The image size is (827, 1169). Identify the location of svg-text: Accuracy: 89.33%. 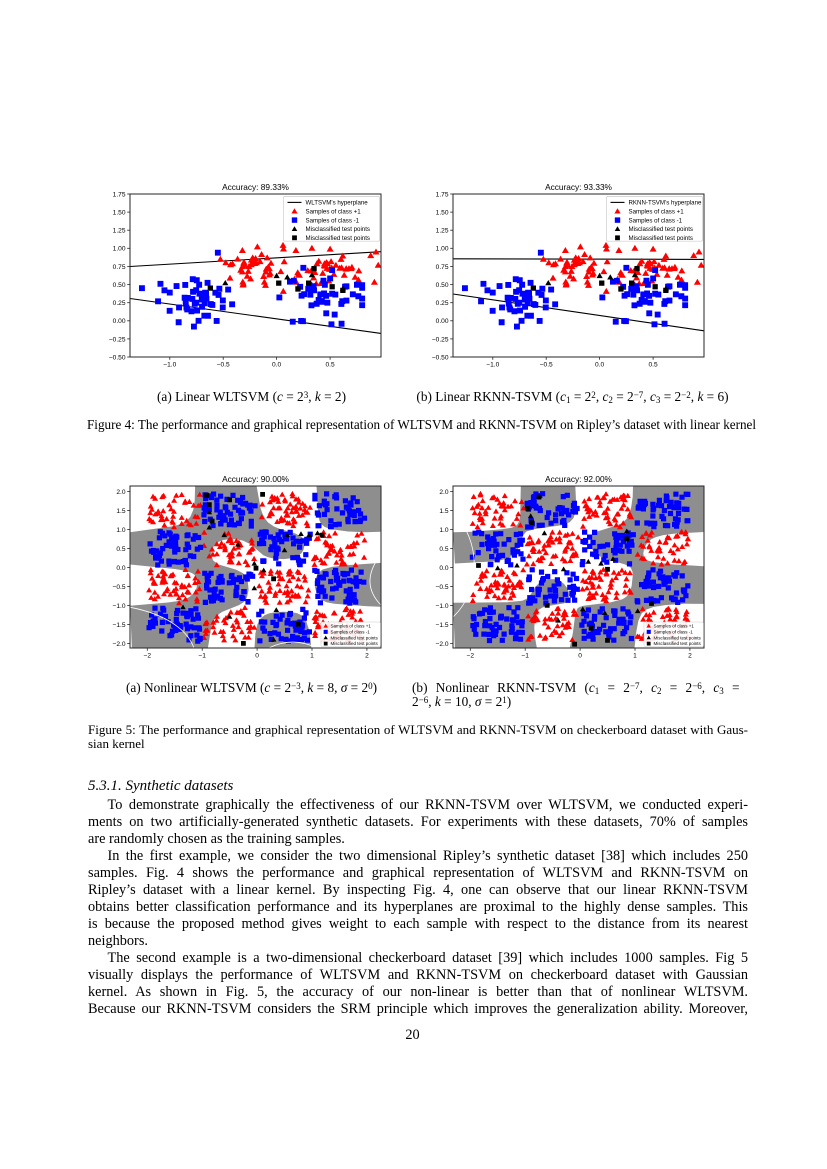
(255, 187).